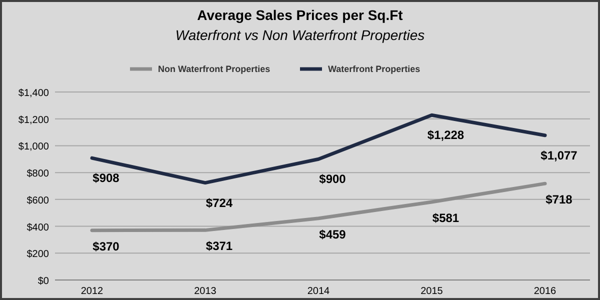  What do you see at coordinates (332, 179) in the screenshot?
I see `data-label: $900` at bounding box center [332, 179].